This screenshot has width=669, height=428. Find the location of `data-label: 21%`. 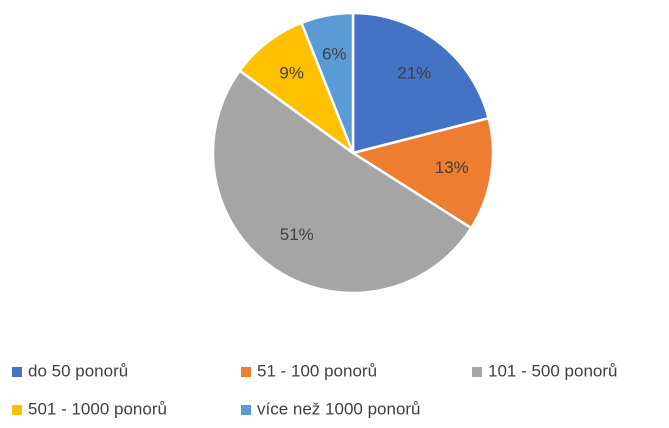

data-label: 21% is located at coordinates (414, 72).